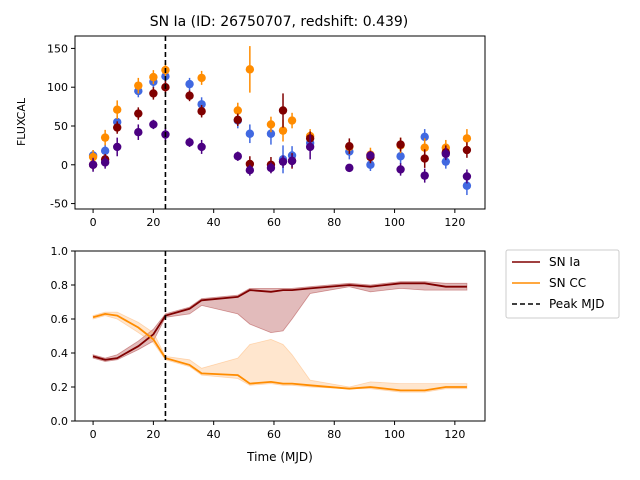 This screenshot has height=480, width=640. I want to click on top-x-tick-label: 80, so click(334, 222).